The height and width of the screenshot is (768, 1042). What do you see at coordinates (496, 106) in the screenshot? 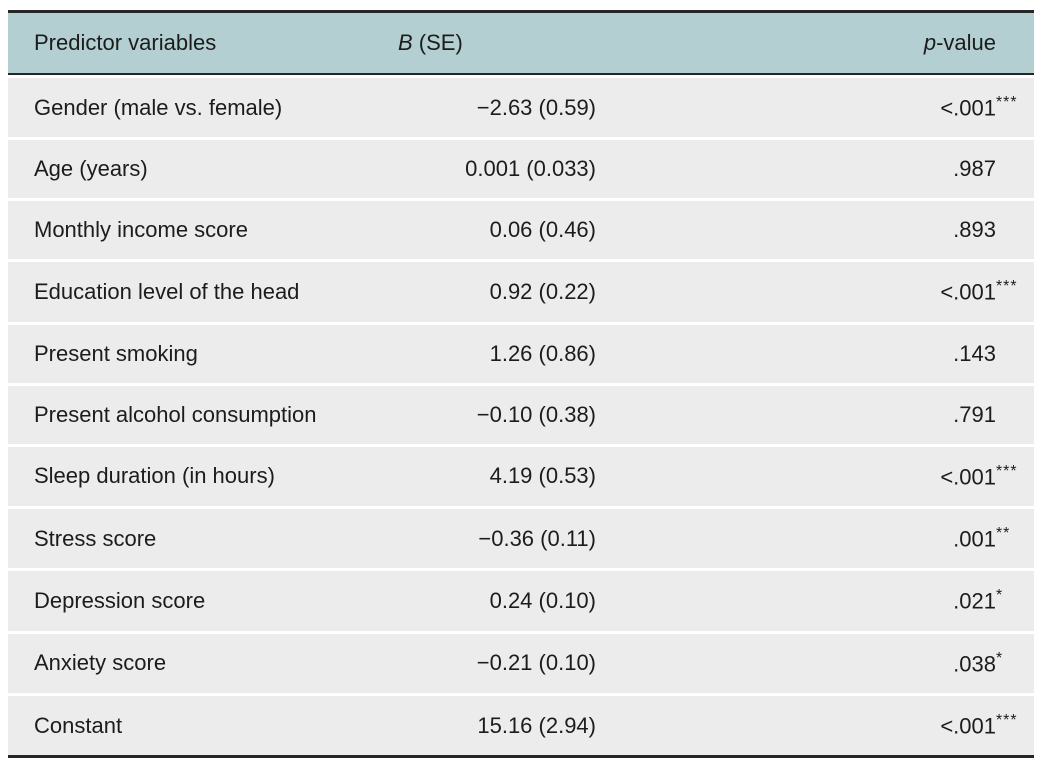
I see `b-se-cell: −2.63 (0.59)` at bounding box center [496, 106].